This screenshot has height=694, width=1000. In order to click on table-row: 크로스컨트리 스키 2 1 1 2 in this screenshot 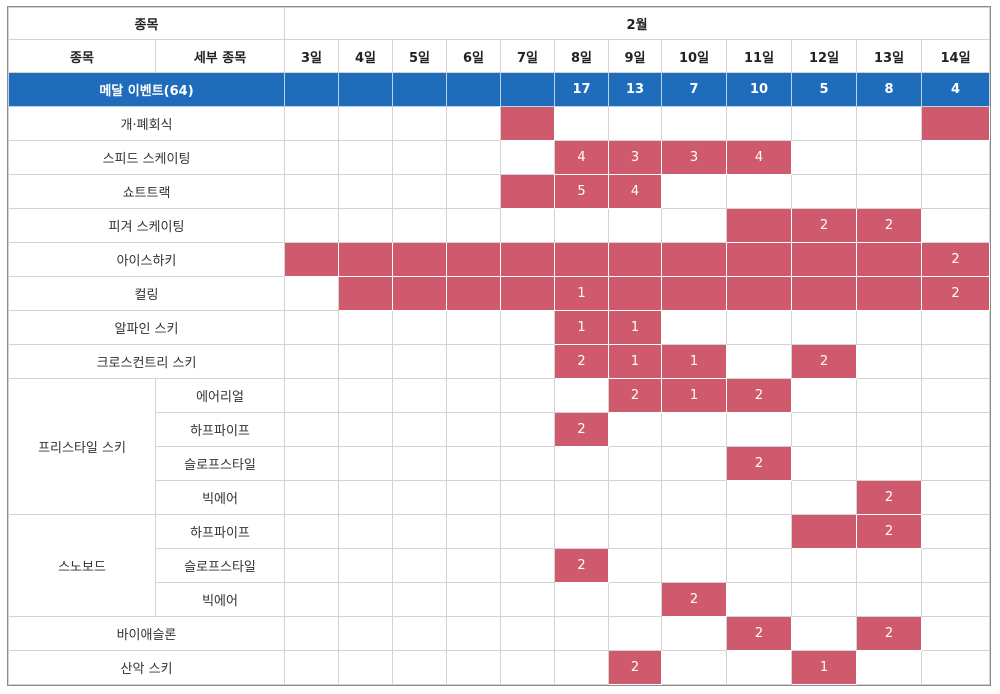, I will do `click(499, 361)`.